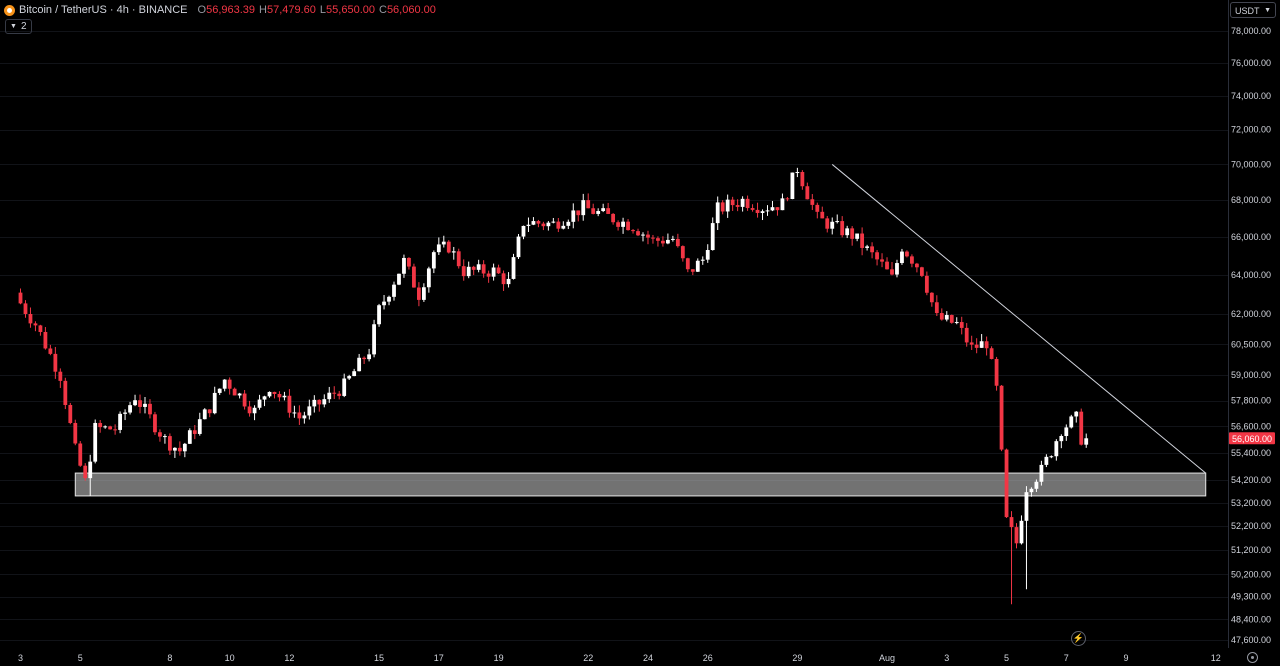 This screenshot has width=1280, height=666. What do you see at coordinates (1251, 63) in the screenshot?
I see `price-tick-label: 76,000.00` at bounding box center [1251, 63].